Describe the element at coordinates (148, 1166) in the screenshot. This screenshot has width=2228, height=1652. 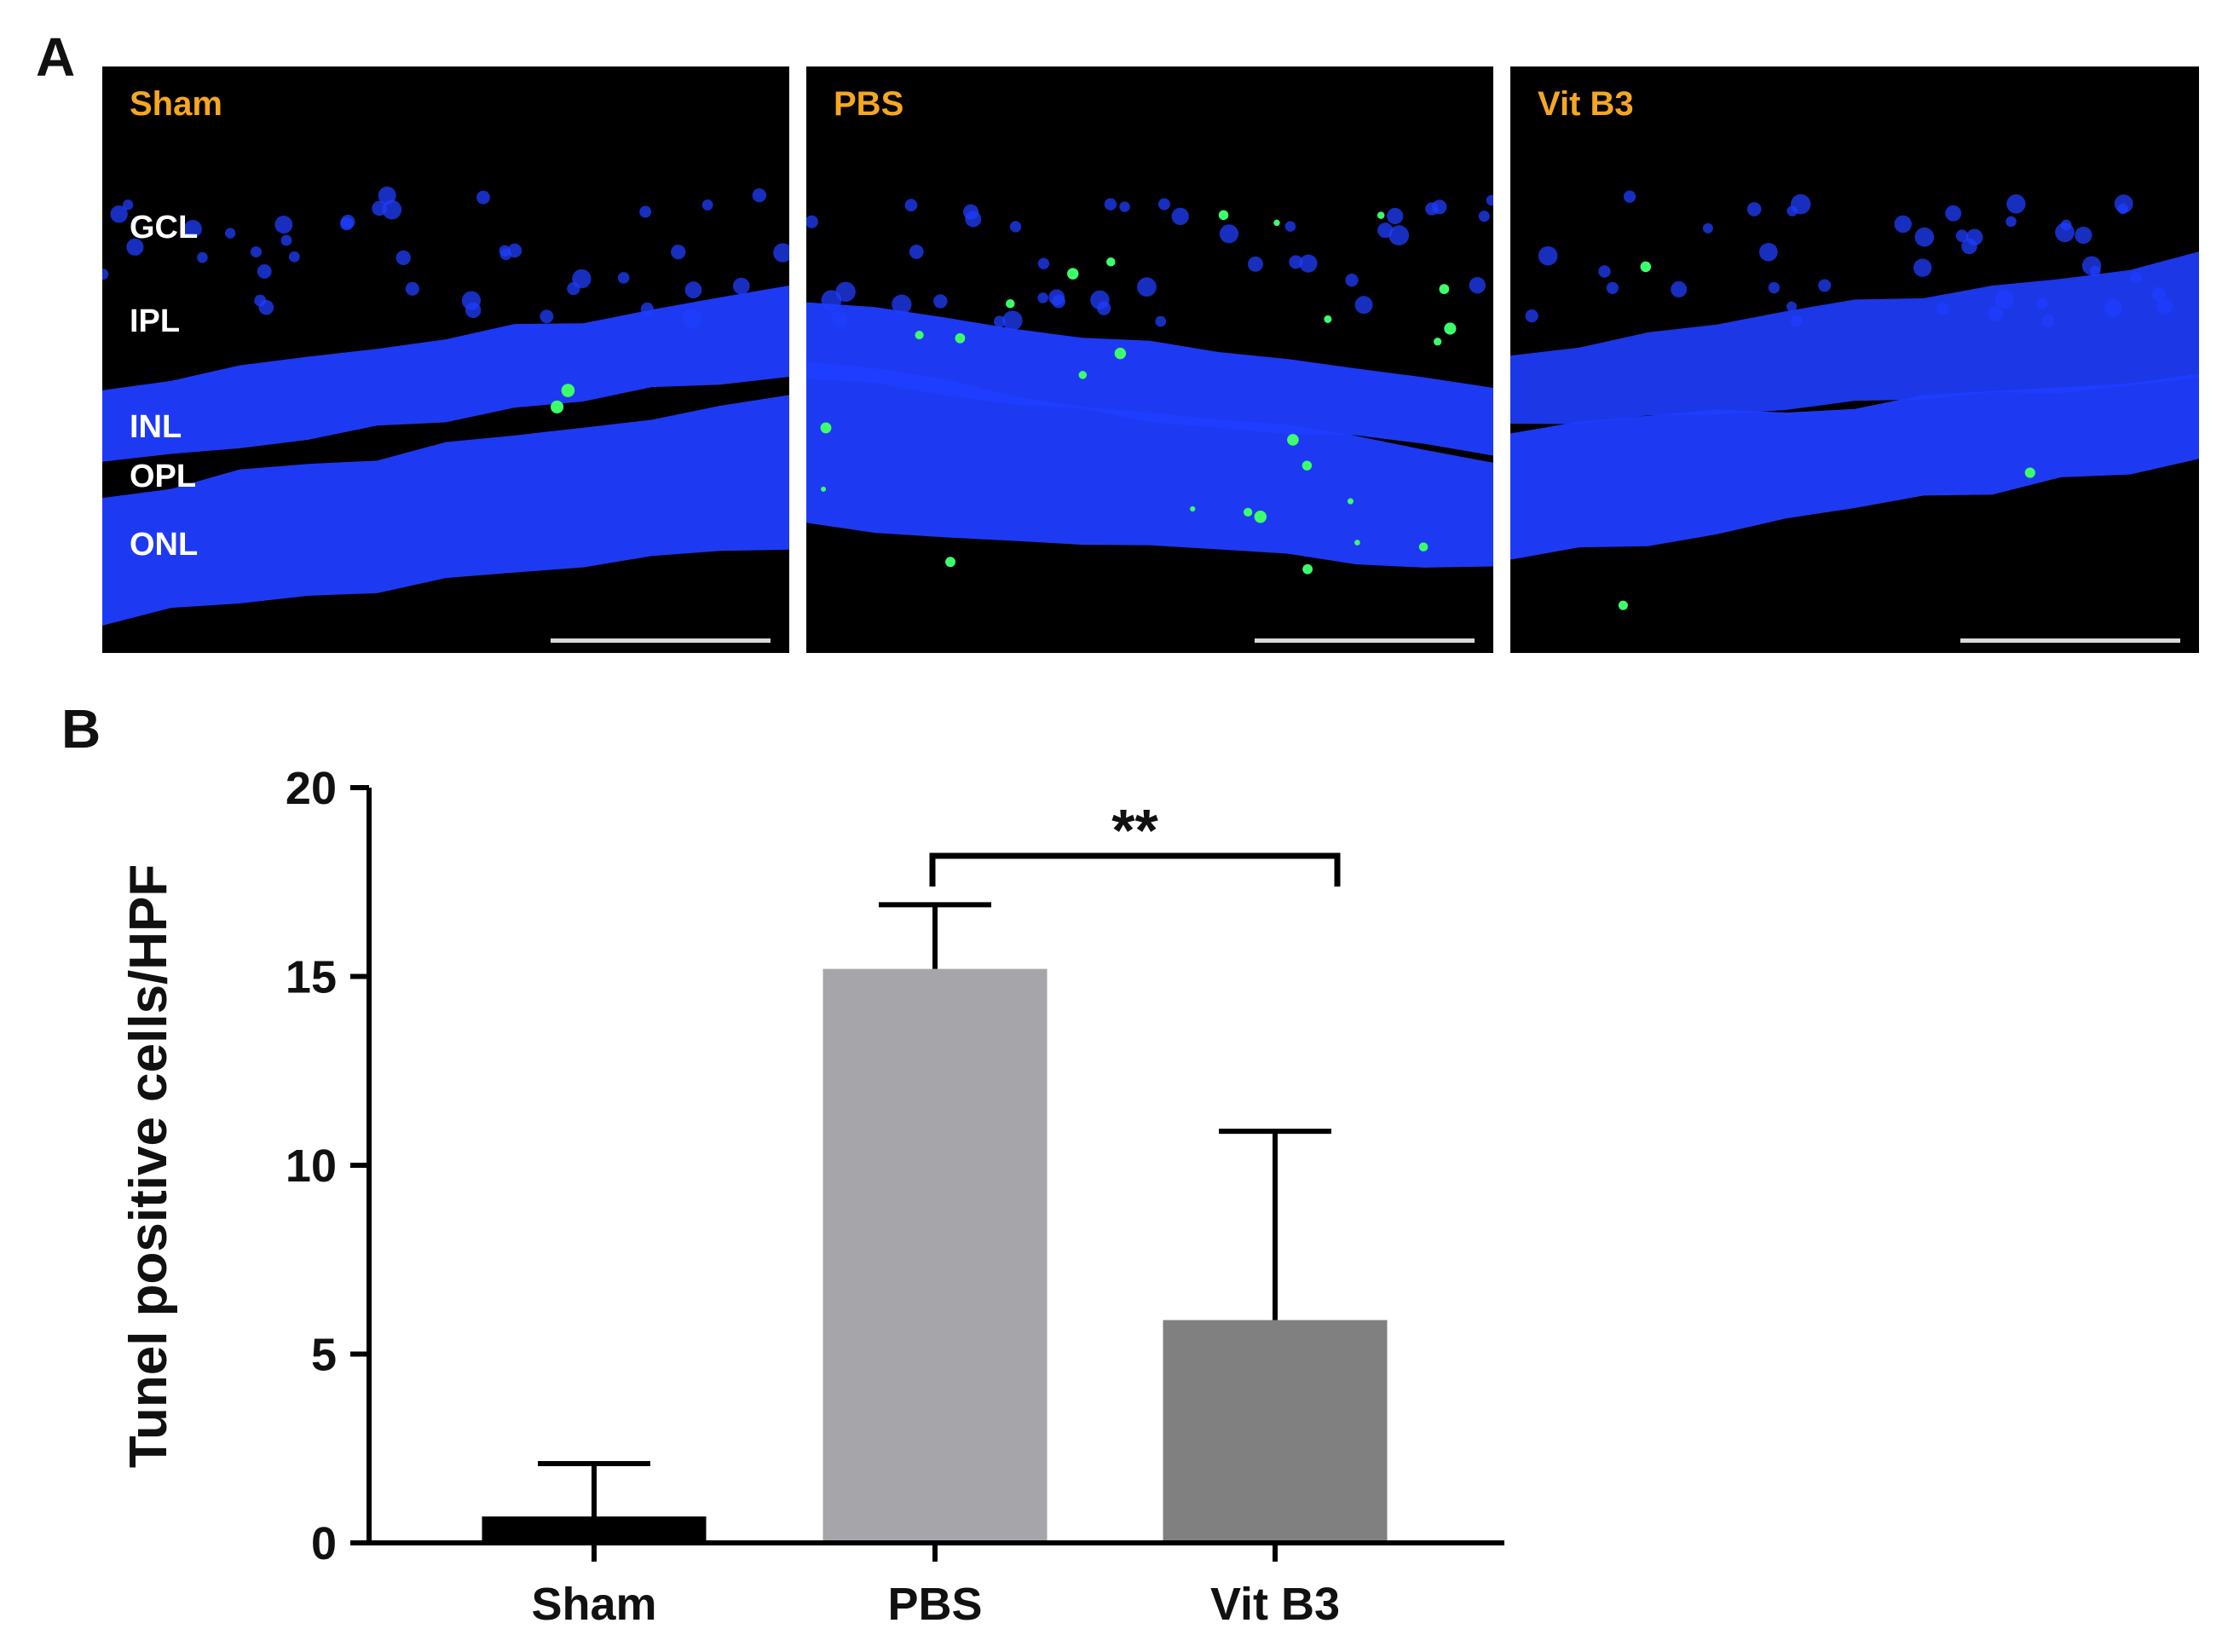
I see `y-axis-label: Tunel positive cells/HPF` at that location.